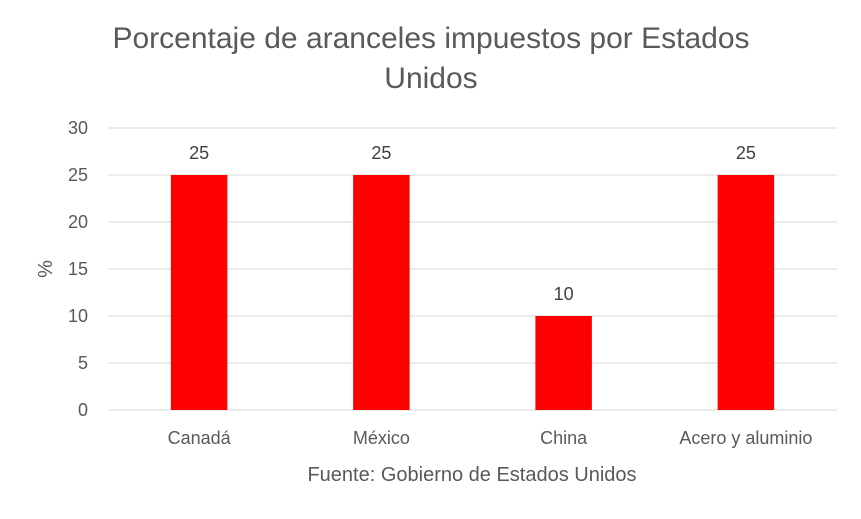  I want to click on data-label-2: 10, so click(564, 294).